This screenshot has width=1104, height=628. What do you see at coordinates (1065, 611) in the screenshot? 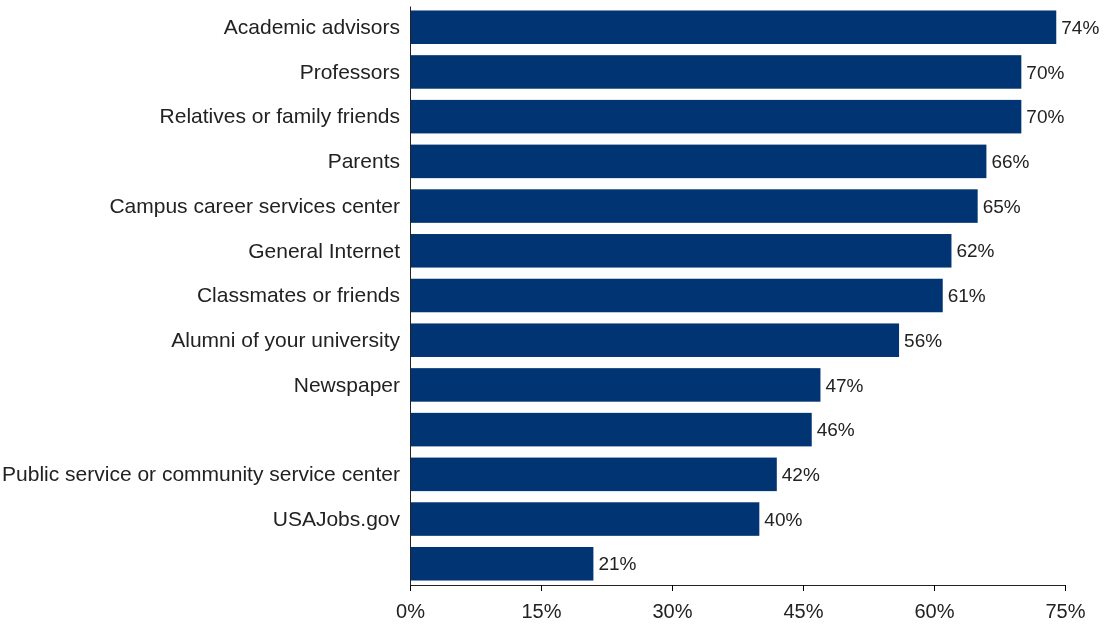
I see `x-tick-label: 75%` at bounding box center [1065, 611].